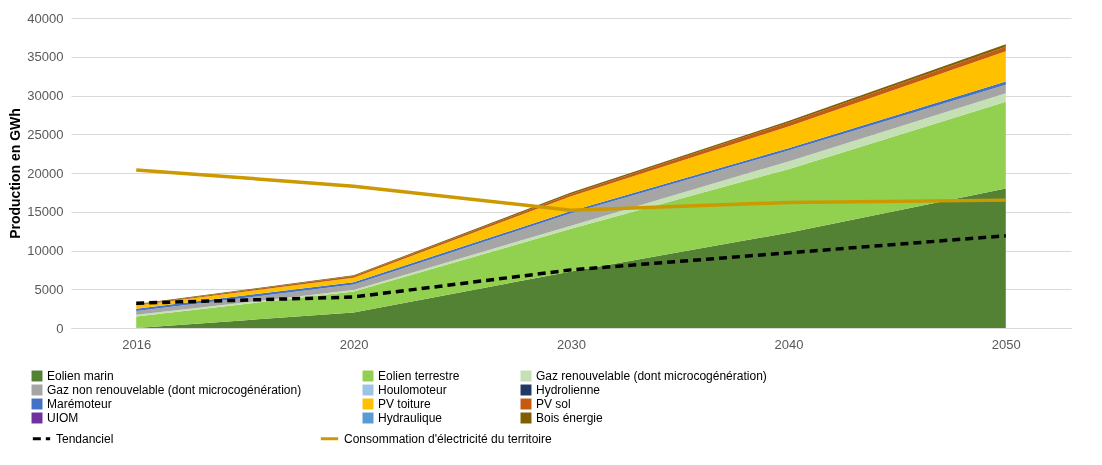 Image resolution: width=1102 pixels, height=465 pixels. Describe the element at coordinates (412, 390) in the screenshot. I see `legend-label: Houlomoteur` at that location.